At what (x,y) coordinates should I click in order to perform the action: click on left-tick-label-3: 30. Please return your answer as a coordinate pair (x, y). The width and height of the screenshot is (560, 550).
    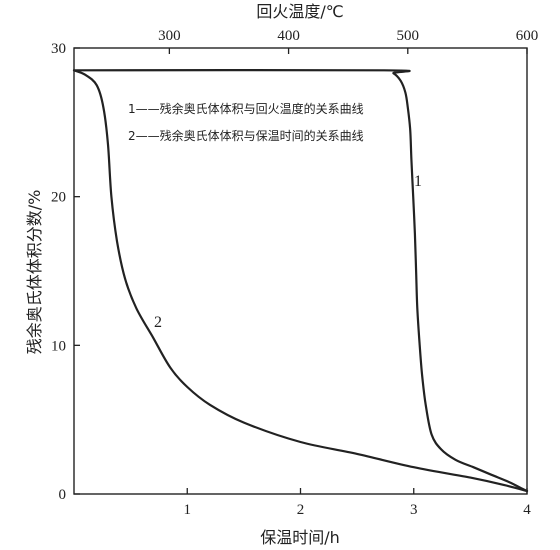
    Looking at the image, I should click on (58, 49).